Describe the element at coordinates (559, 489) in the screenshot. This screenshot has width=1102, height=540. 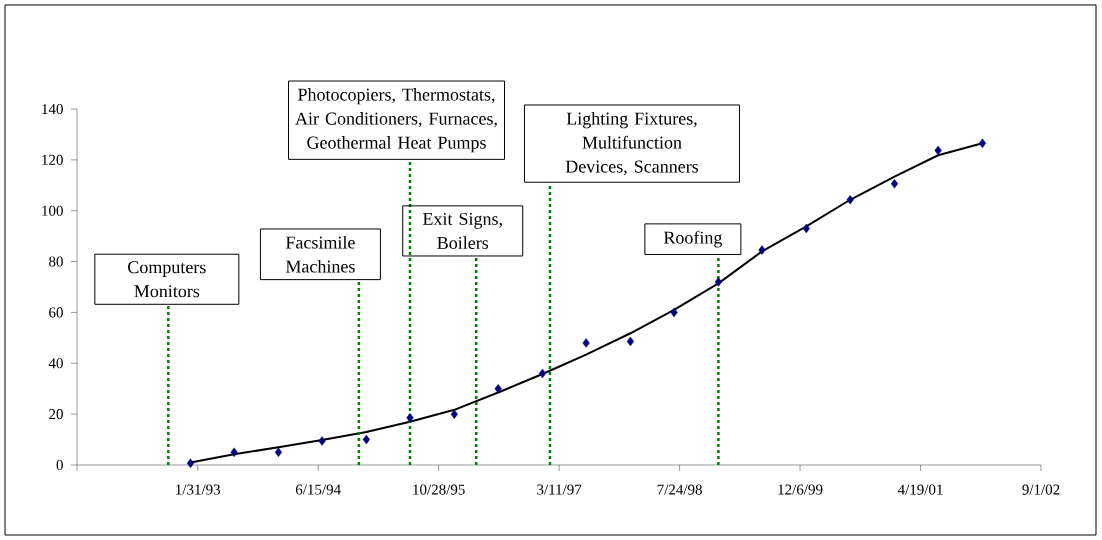
I see `x-tick-label: 3/11/97` at that location.